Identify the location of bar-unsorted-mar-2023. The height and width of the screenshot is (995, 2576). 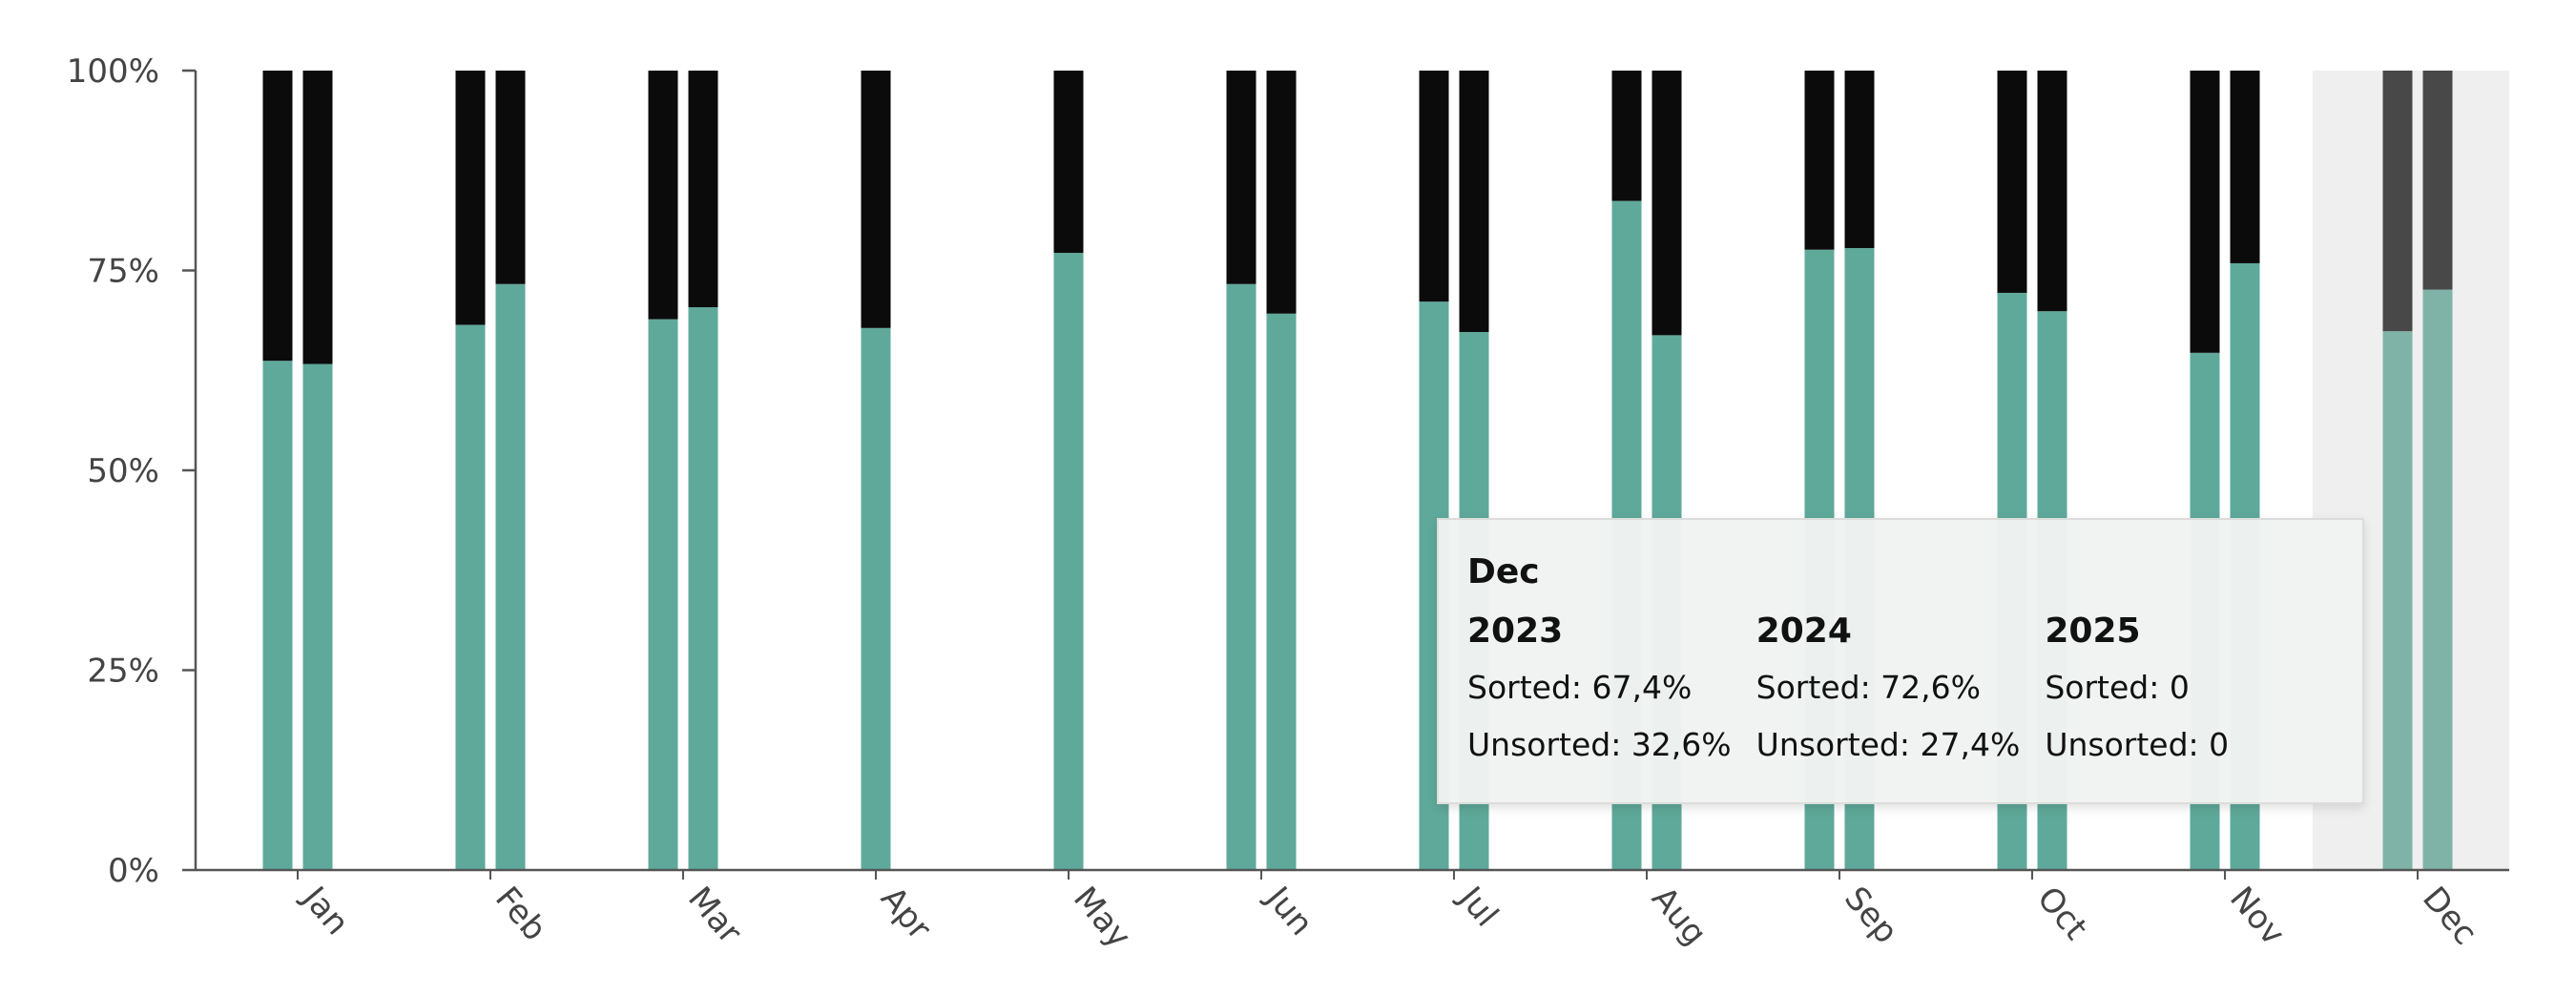
(663, 195).